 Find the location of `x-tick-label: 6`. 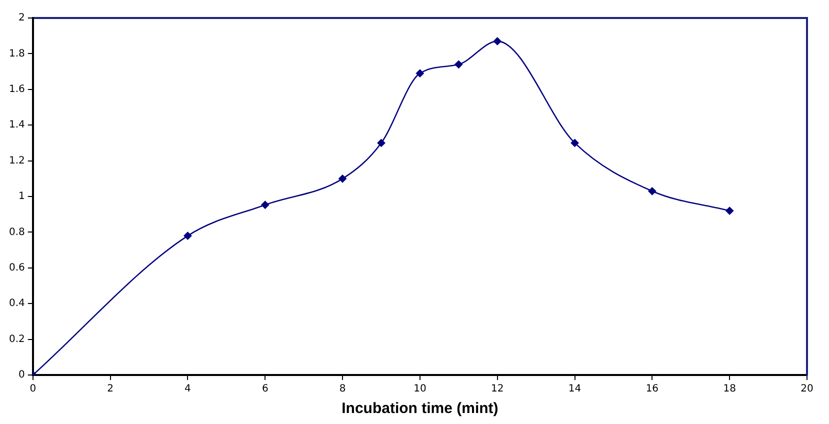

x-tick-label: 6 is located at coordinates (265, 389).